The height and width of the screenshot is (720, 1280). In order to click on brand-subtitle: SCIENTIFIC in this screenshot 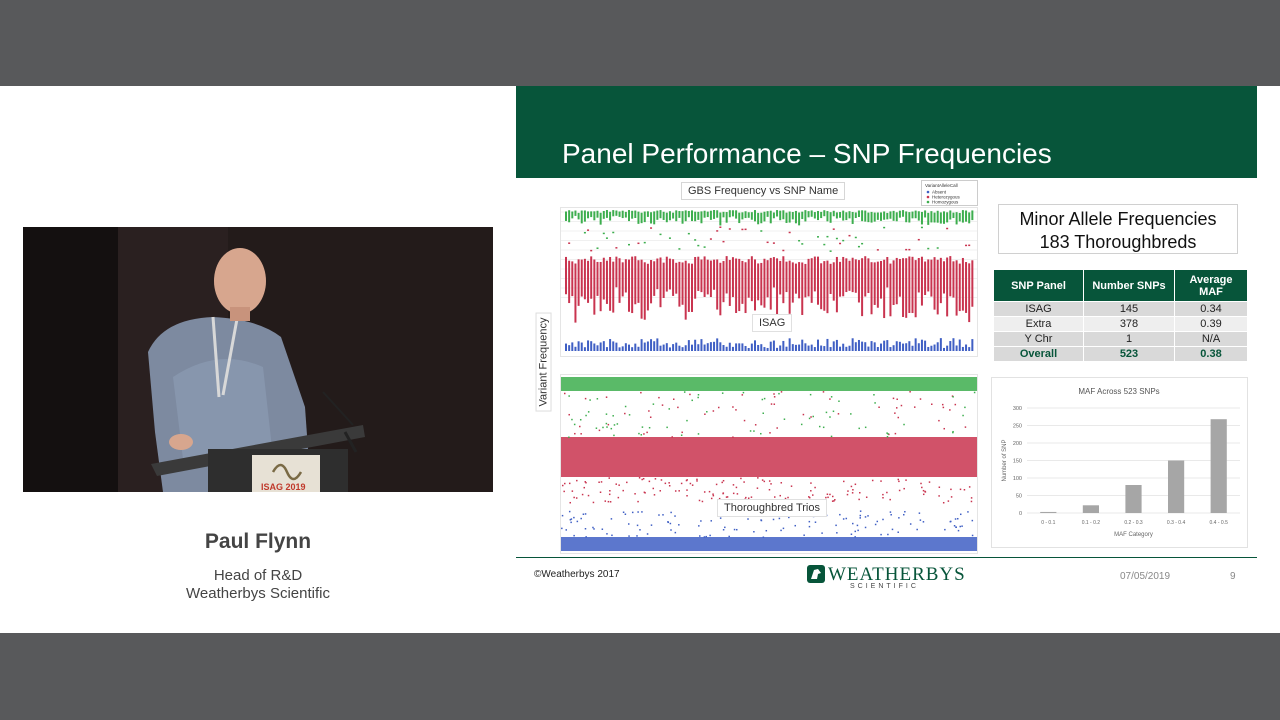, I will do `click(884, 586)`.